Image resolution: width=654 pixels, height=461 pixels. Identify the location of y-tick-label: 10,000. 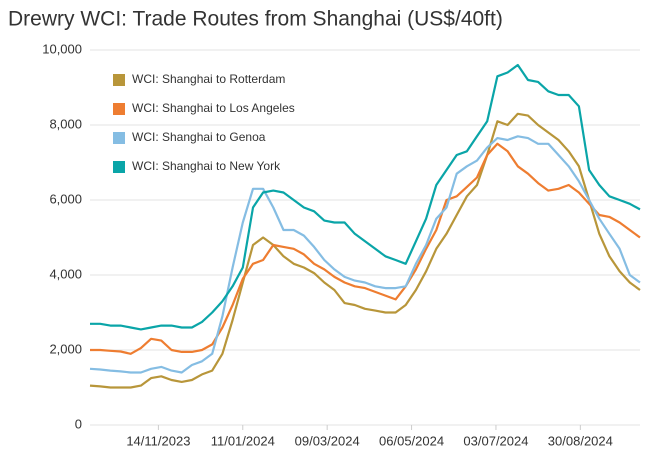
(62, 48).